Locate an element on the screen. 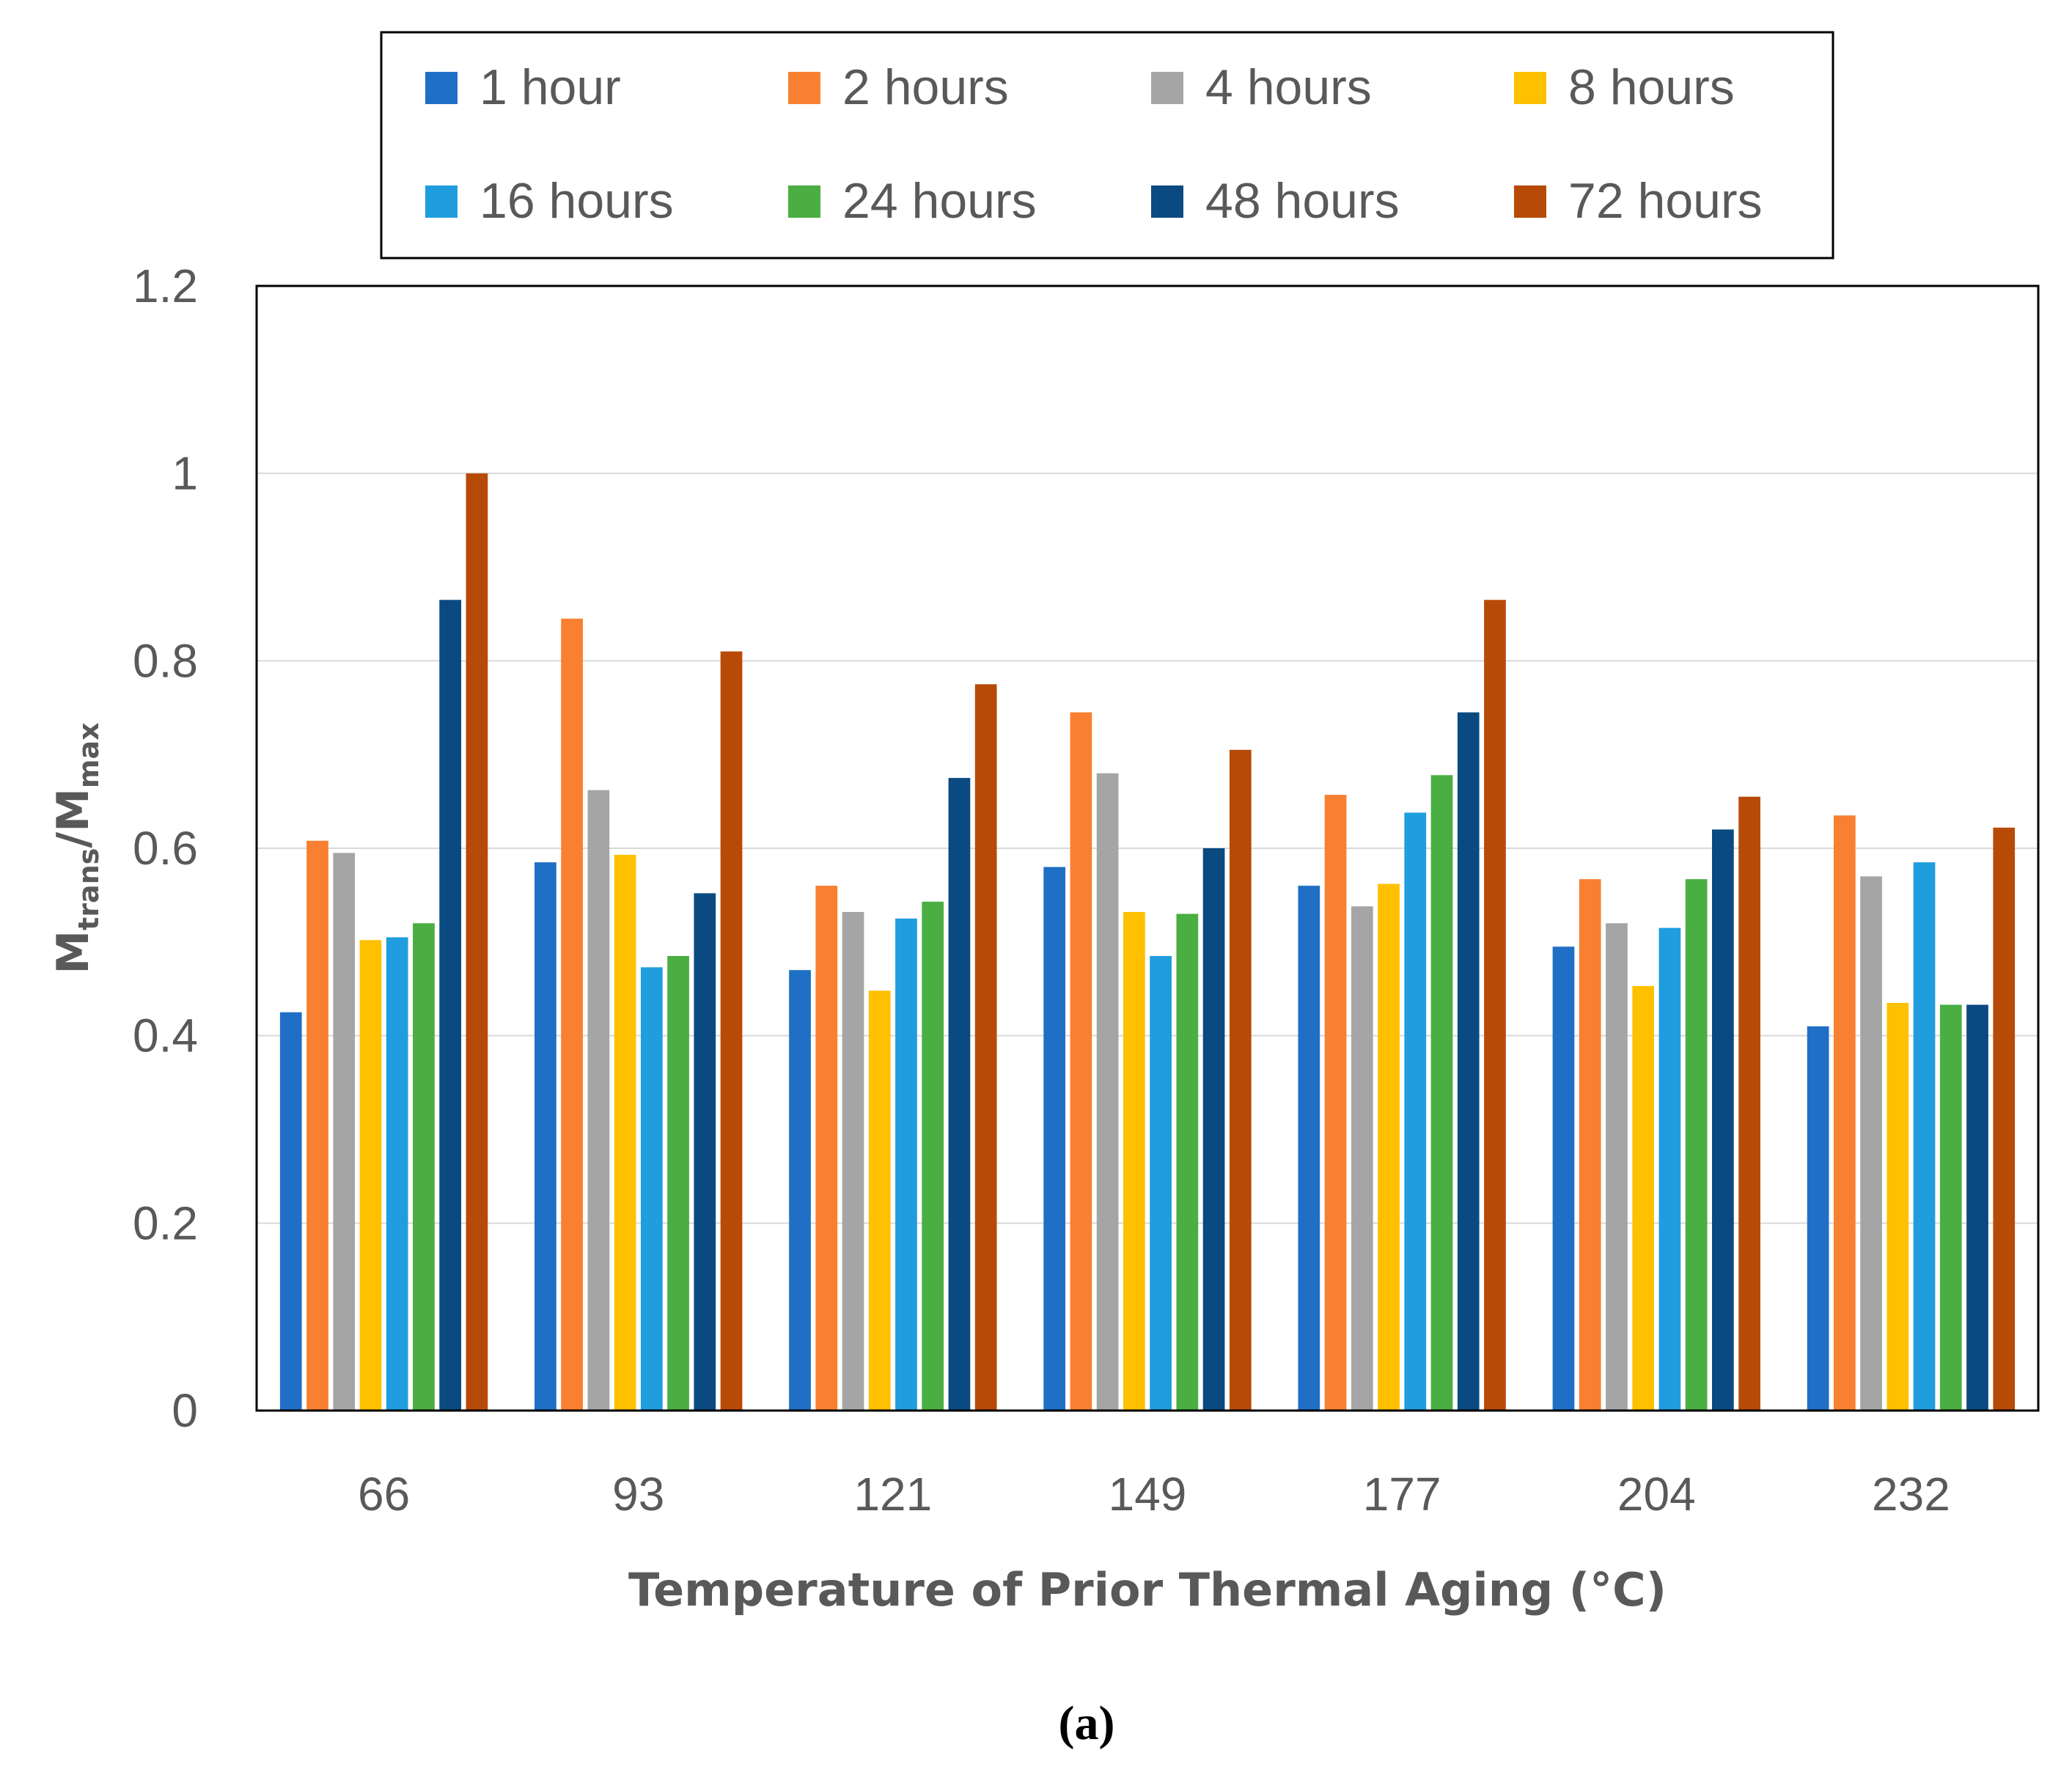 The height and width of the screenshot is (1772, 2072). y-axis-title-main: M is located at coordinates (73, 952).